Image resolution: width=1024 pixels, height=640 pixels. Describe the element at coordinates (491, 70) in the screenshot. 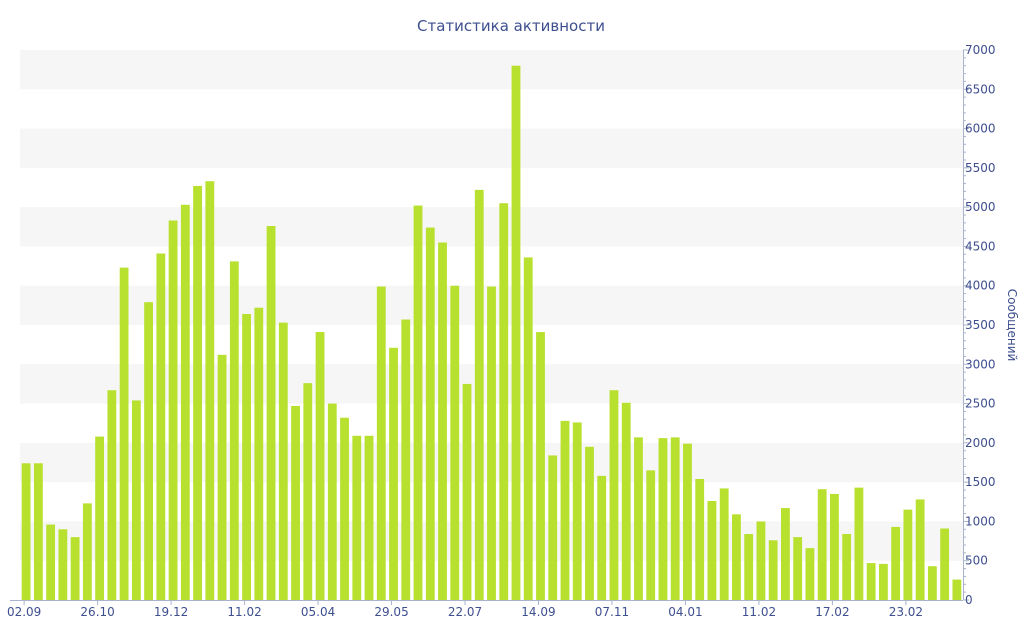

I see `grid-band` at that location.